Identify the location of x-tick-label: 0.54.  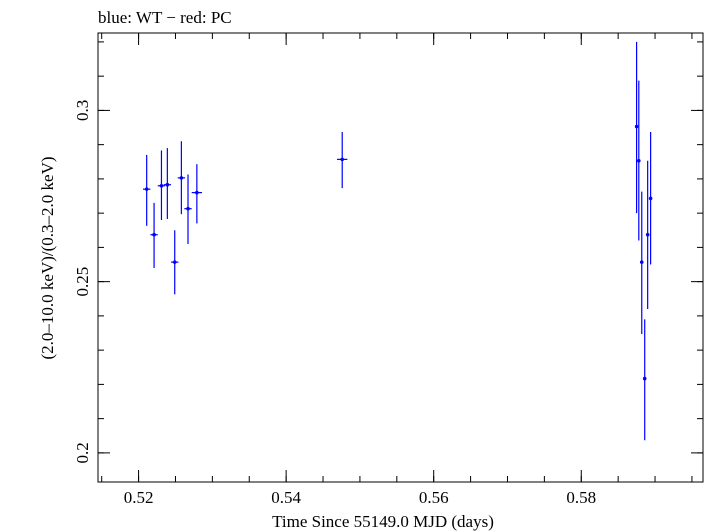
(286, 497).